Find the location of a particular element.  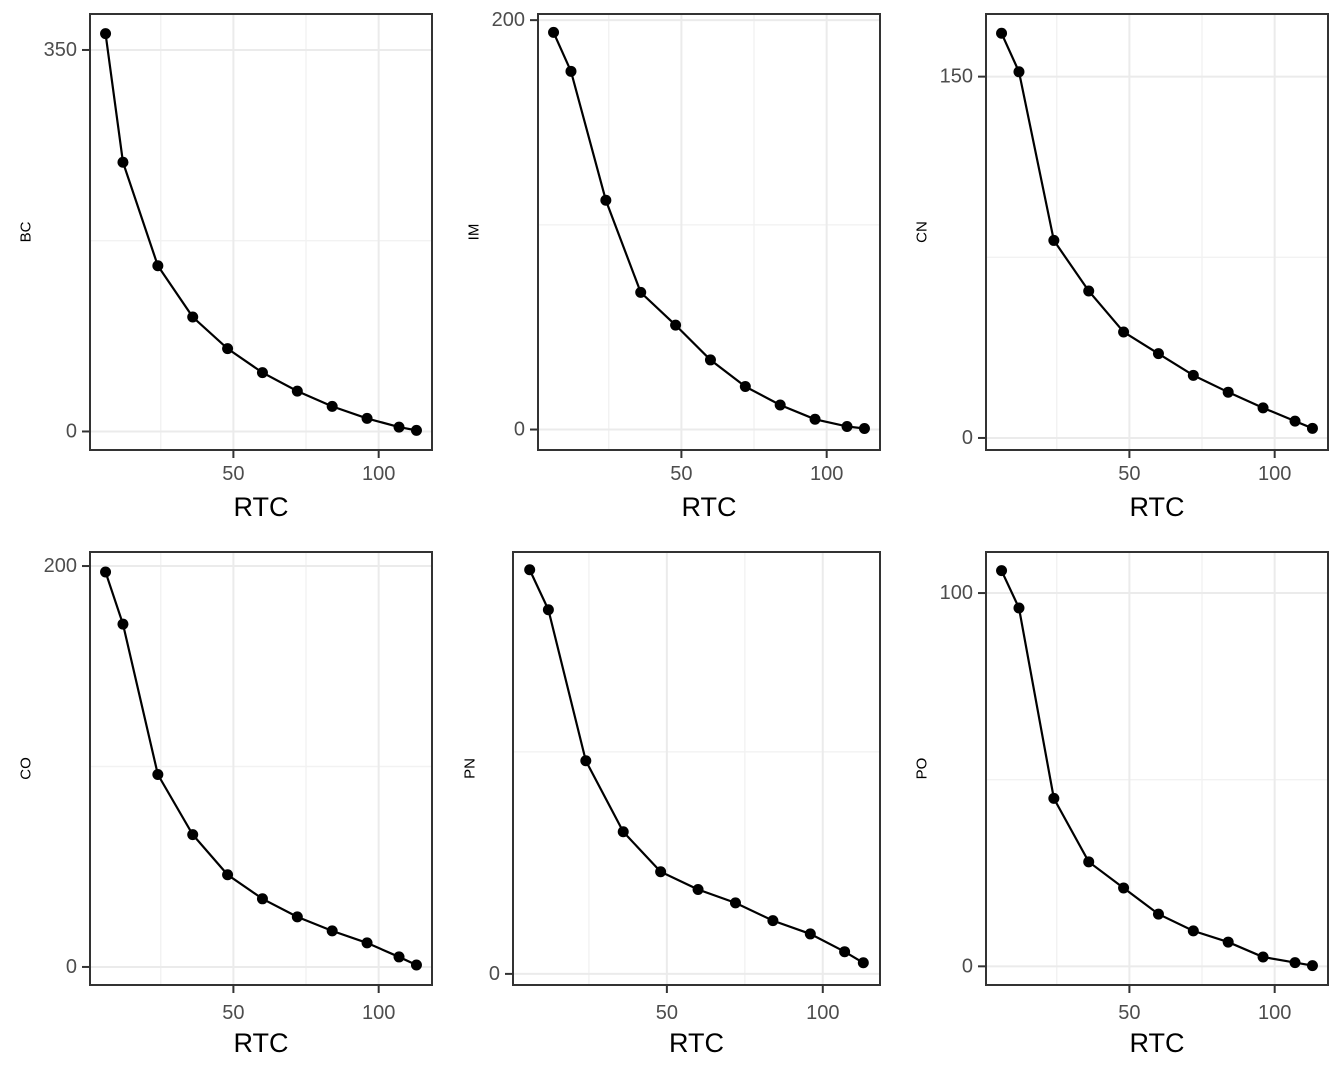

y-tick-label: 350 is located at coordinates (60, 50).